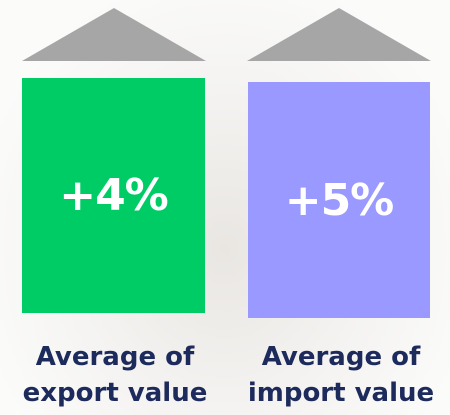 Image resolution: width=450 pixels, height=415 pixels. I want to click on tile-value: +4%, so click(114, 195).